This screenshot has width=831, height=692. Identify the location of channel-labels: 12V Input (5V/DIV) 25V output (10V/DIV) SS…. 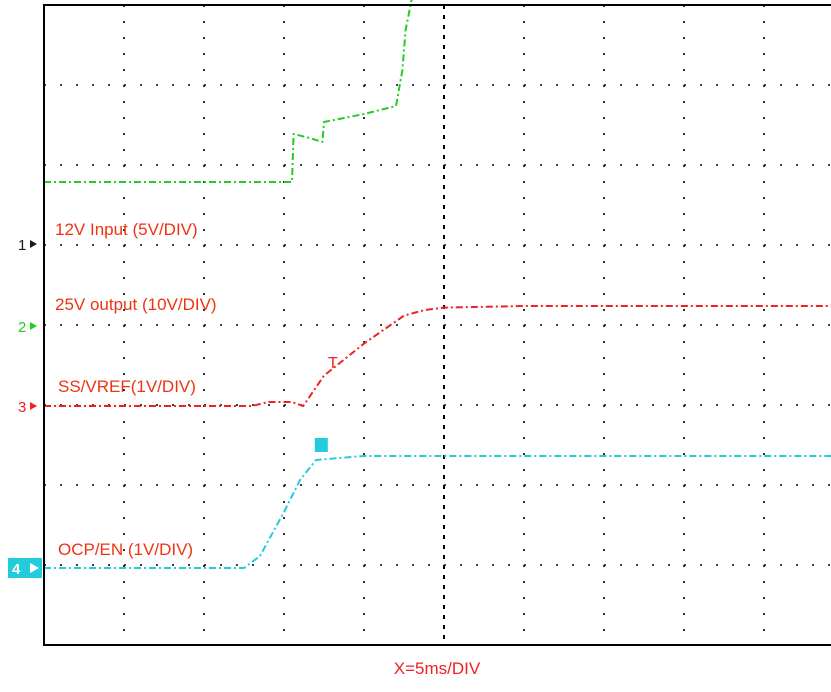
(136, 389).